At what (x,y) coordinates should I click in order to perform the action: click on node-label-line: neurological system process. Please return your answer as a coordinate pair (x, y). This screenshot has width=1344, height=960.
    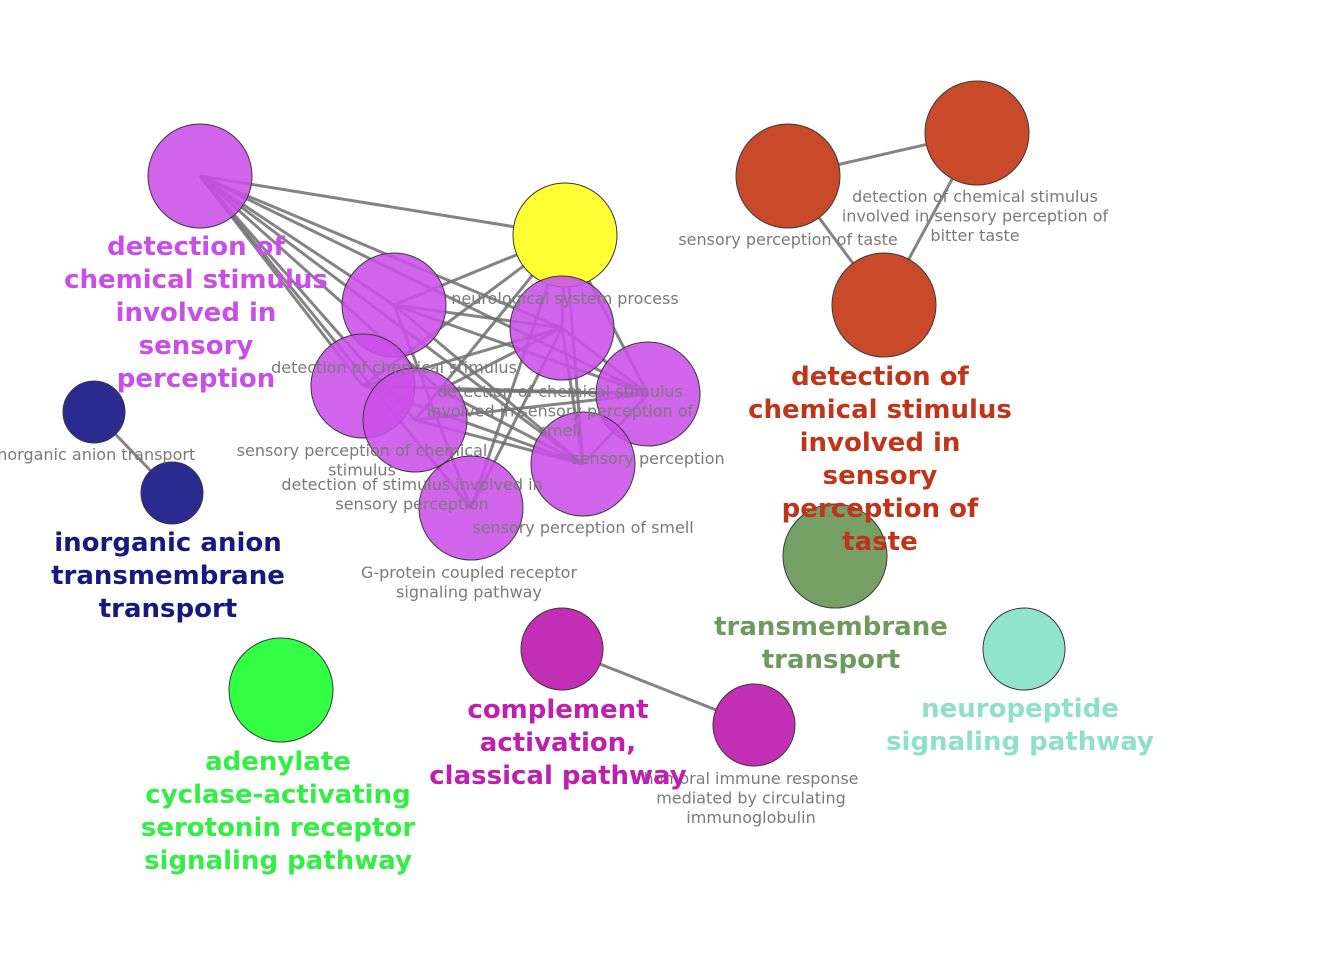
    Looking at the image, I should click on (565, 298).